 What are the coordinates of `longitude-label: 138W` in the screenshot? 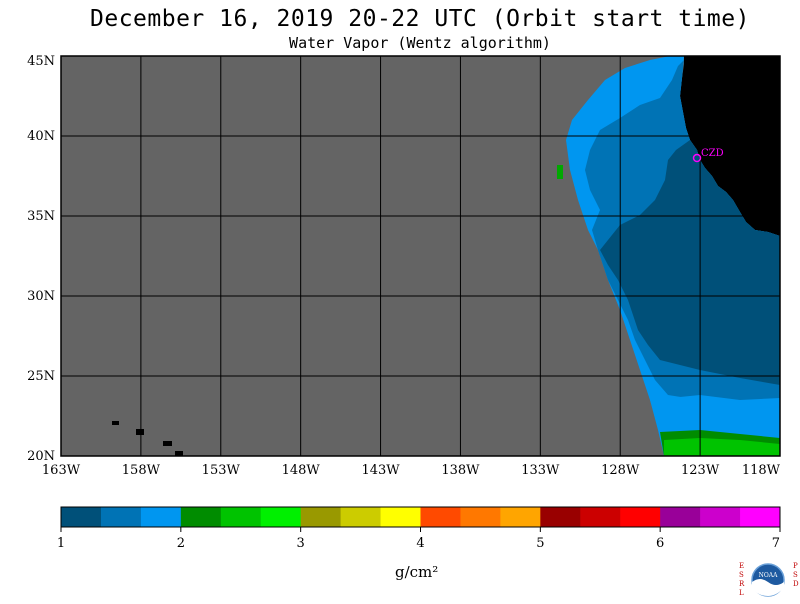 It's located at (460, 470).